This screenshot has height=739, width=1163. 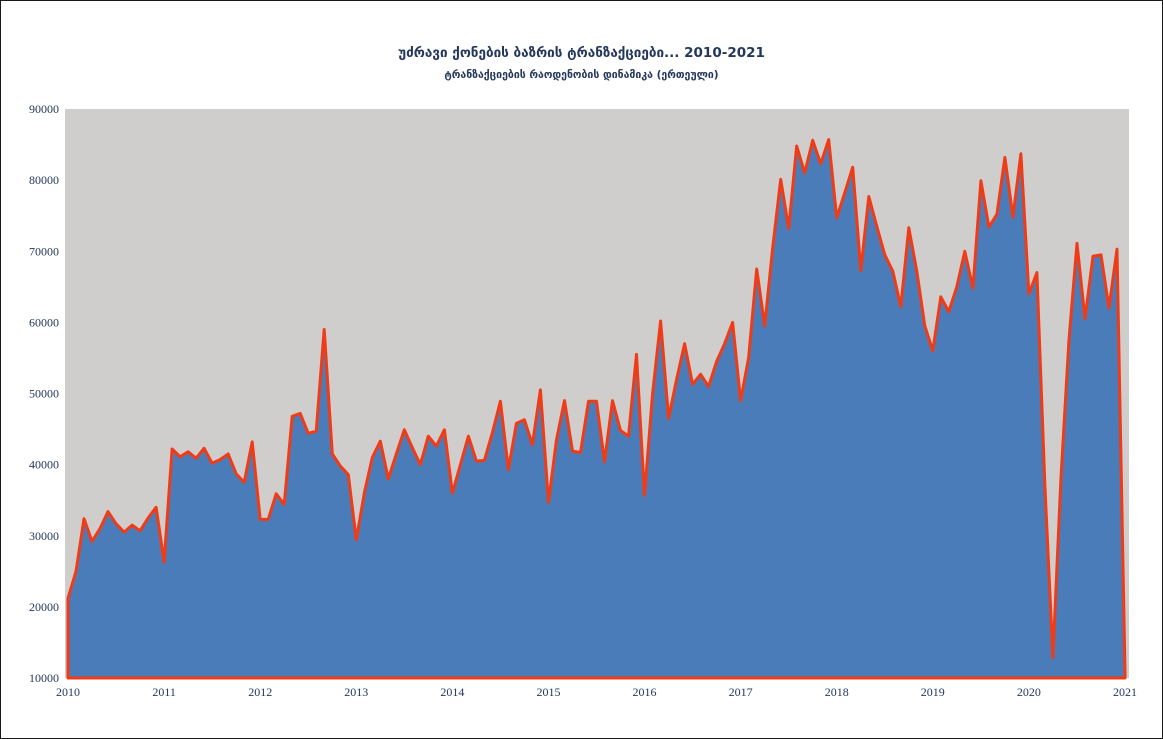 I want to click on x-axis-label: 2016, so click(x=645, y=692).